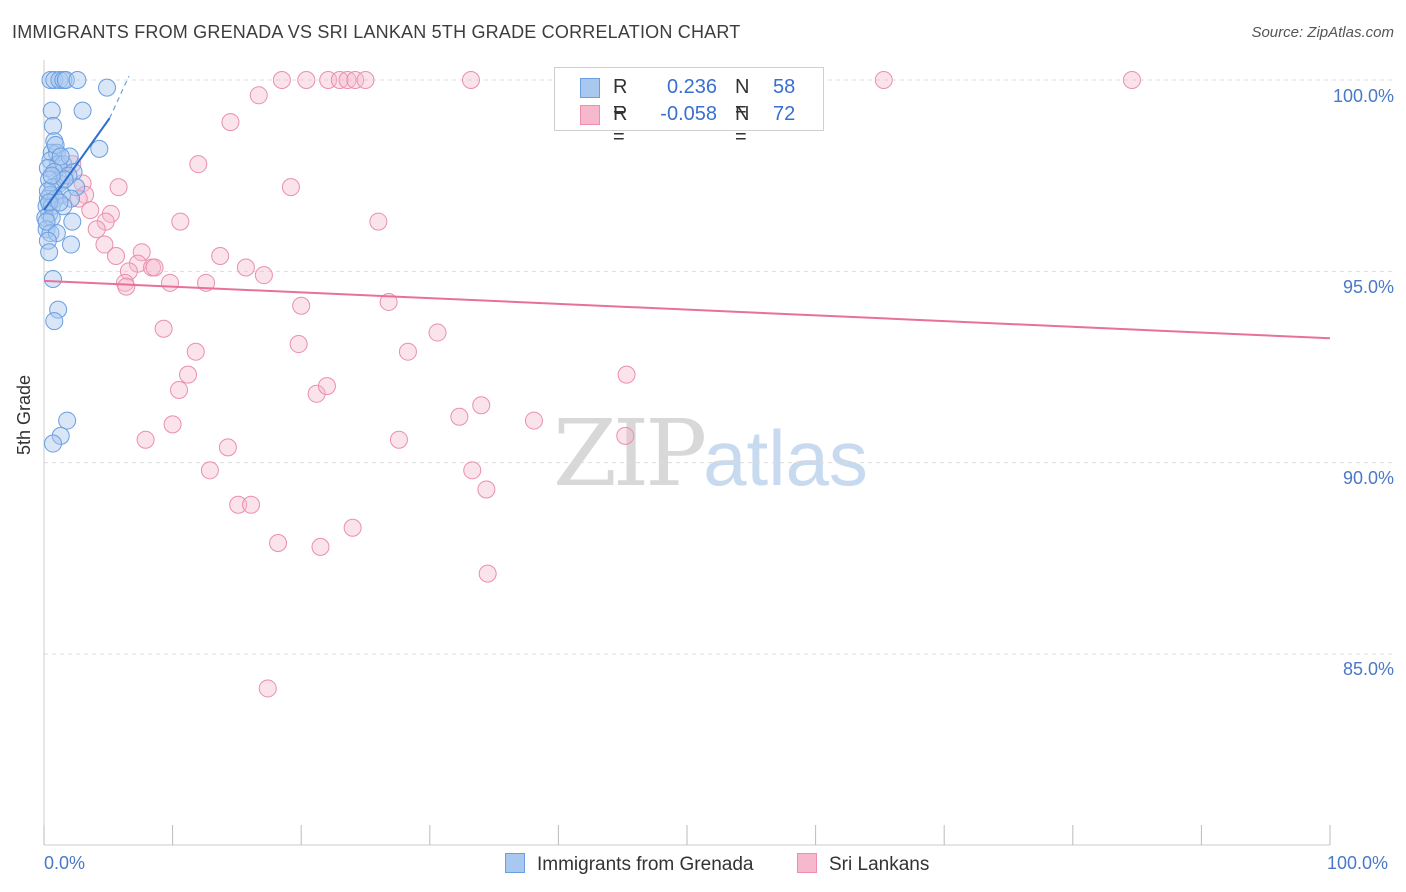 This screenshot has width=1406, height=892. What do you see at coordinates (76, 262) in the screenshot?
I see `series-grenada` at bounding box center [76, 262].